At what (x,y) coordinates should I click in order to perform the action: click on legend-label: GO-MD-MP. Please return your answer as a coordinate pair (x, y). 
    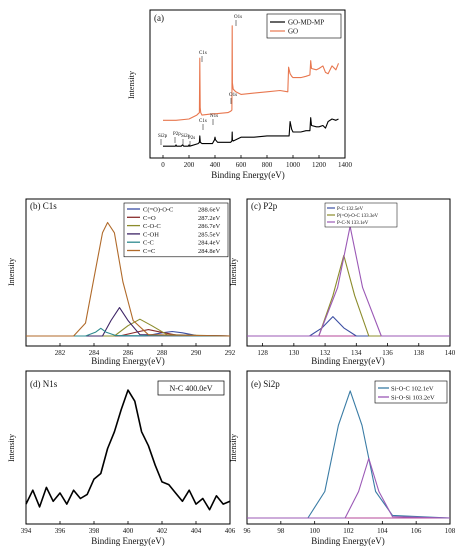
    Looking at the image, I should click on (306, 23).